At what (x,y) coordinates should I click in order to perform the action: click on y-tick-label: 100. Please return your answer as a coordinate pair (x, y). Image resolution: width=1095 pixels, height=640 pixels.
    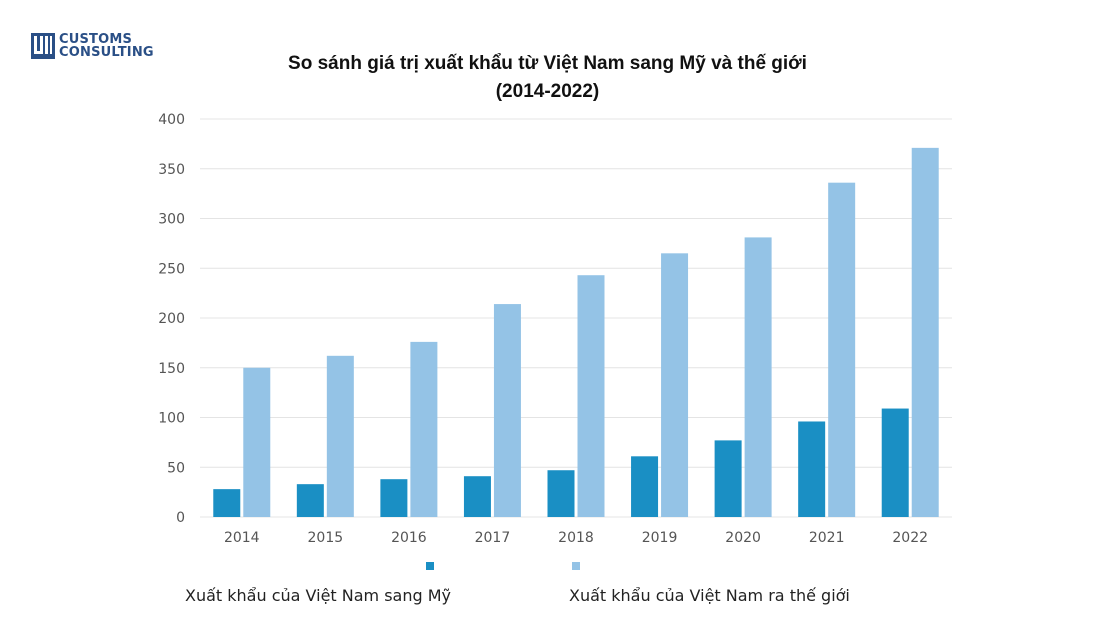
    Looking at the image, I should click on (171, 419).